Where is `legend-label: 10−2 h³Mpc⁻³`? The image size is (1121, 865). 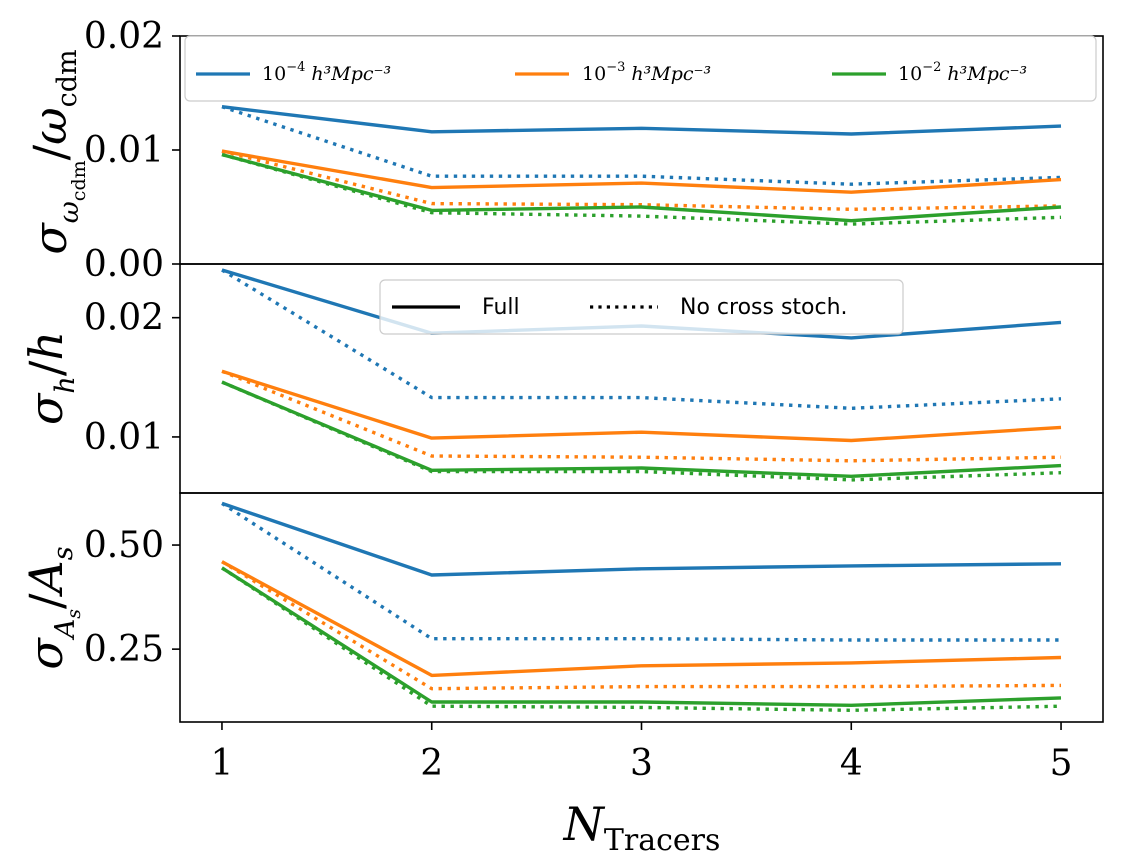 legend-label: 10−2 h³Mpc⁻³ is located at coordinates (962, 72).